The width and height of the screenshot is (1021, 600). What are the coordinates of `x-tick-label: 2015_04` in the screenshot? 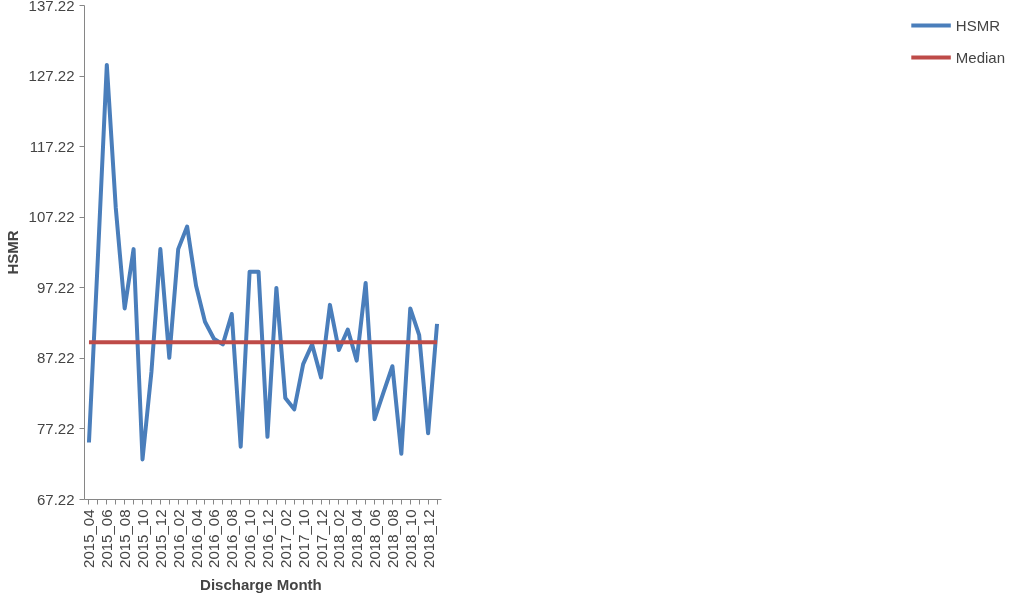 It's located at (89, 538).